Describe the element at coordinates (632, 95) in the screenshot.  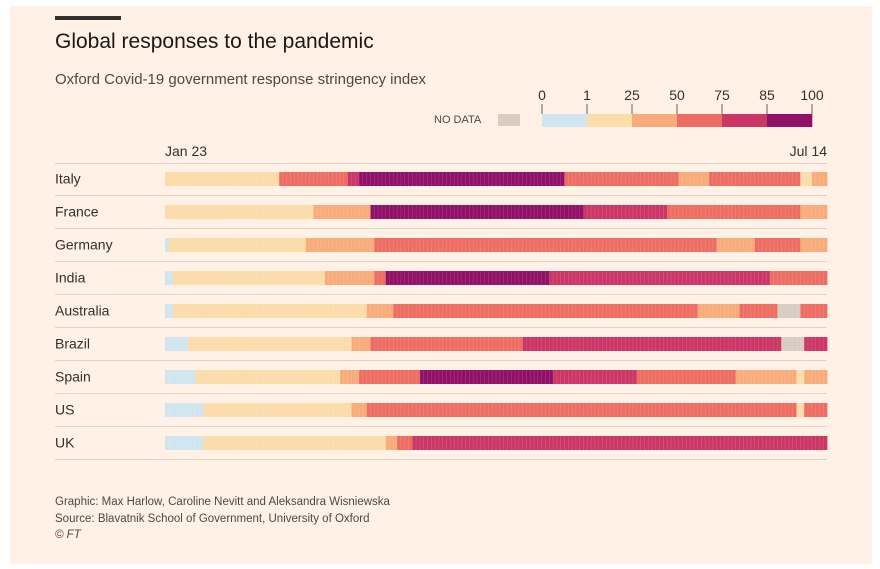
I see `legend-tick-label: 25` at that location.